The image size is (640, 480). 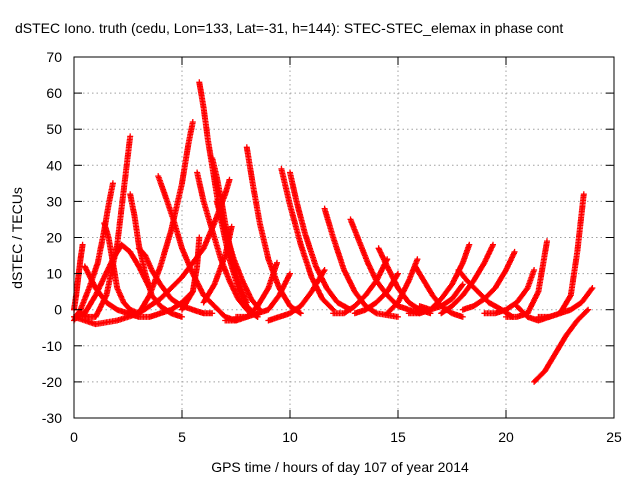 What do you see at coordinates (58, 310) in the screenshot?
I see `y-tick-label: 0` at bounding box center [58, 310].